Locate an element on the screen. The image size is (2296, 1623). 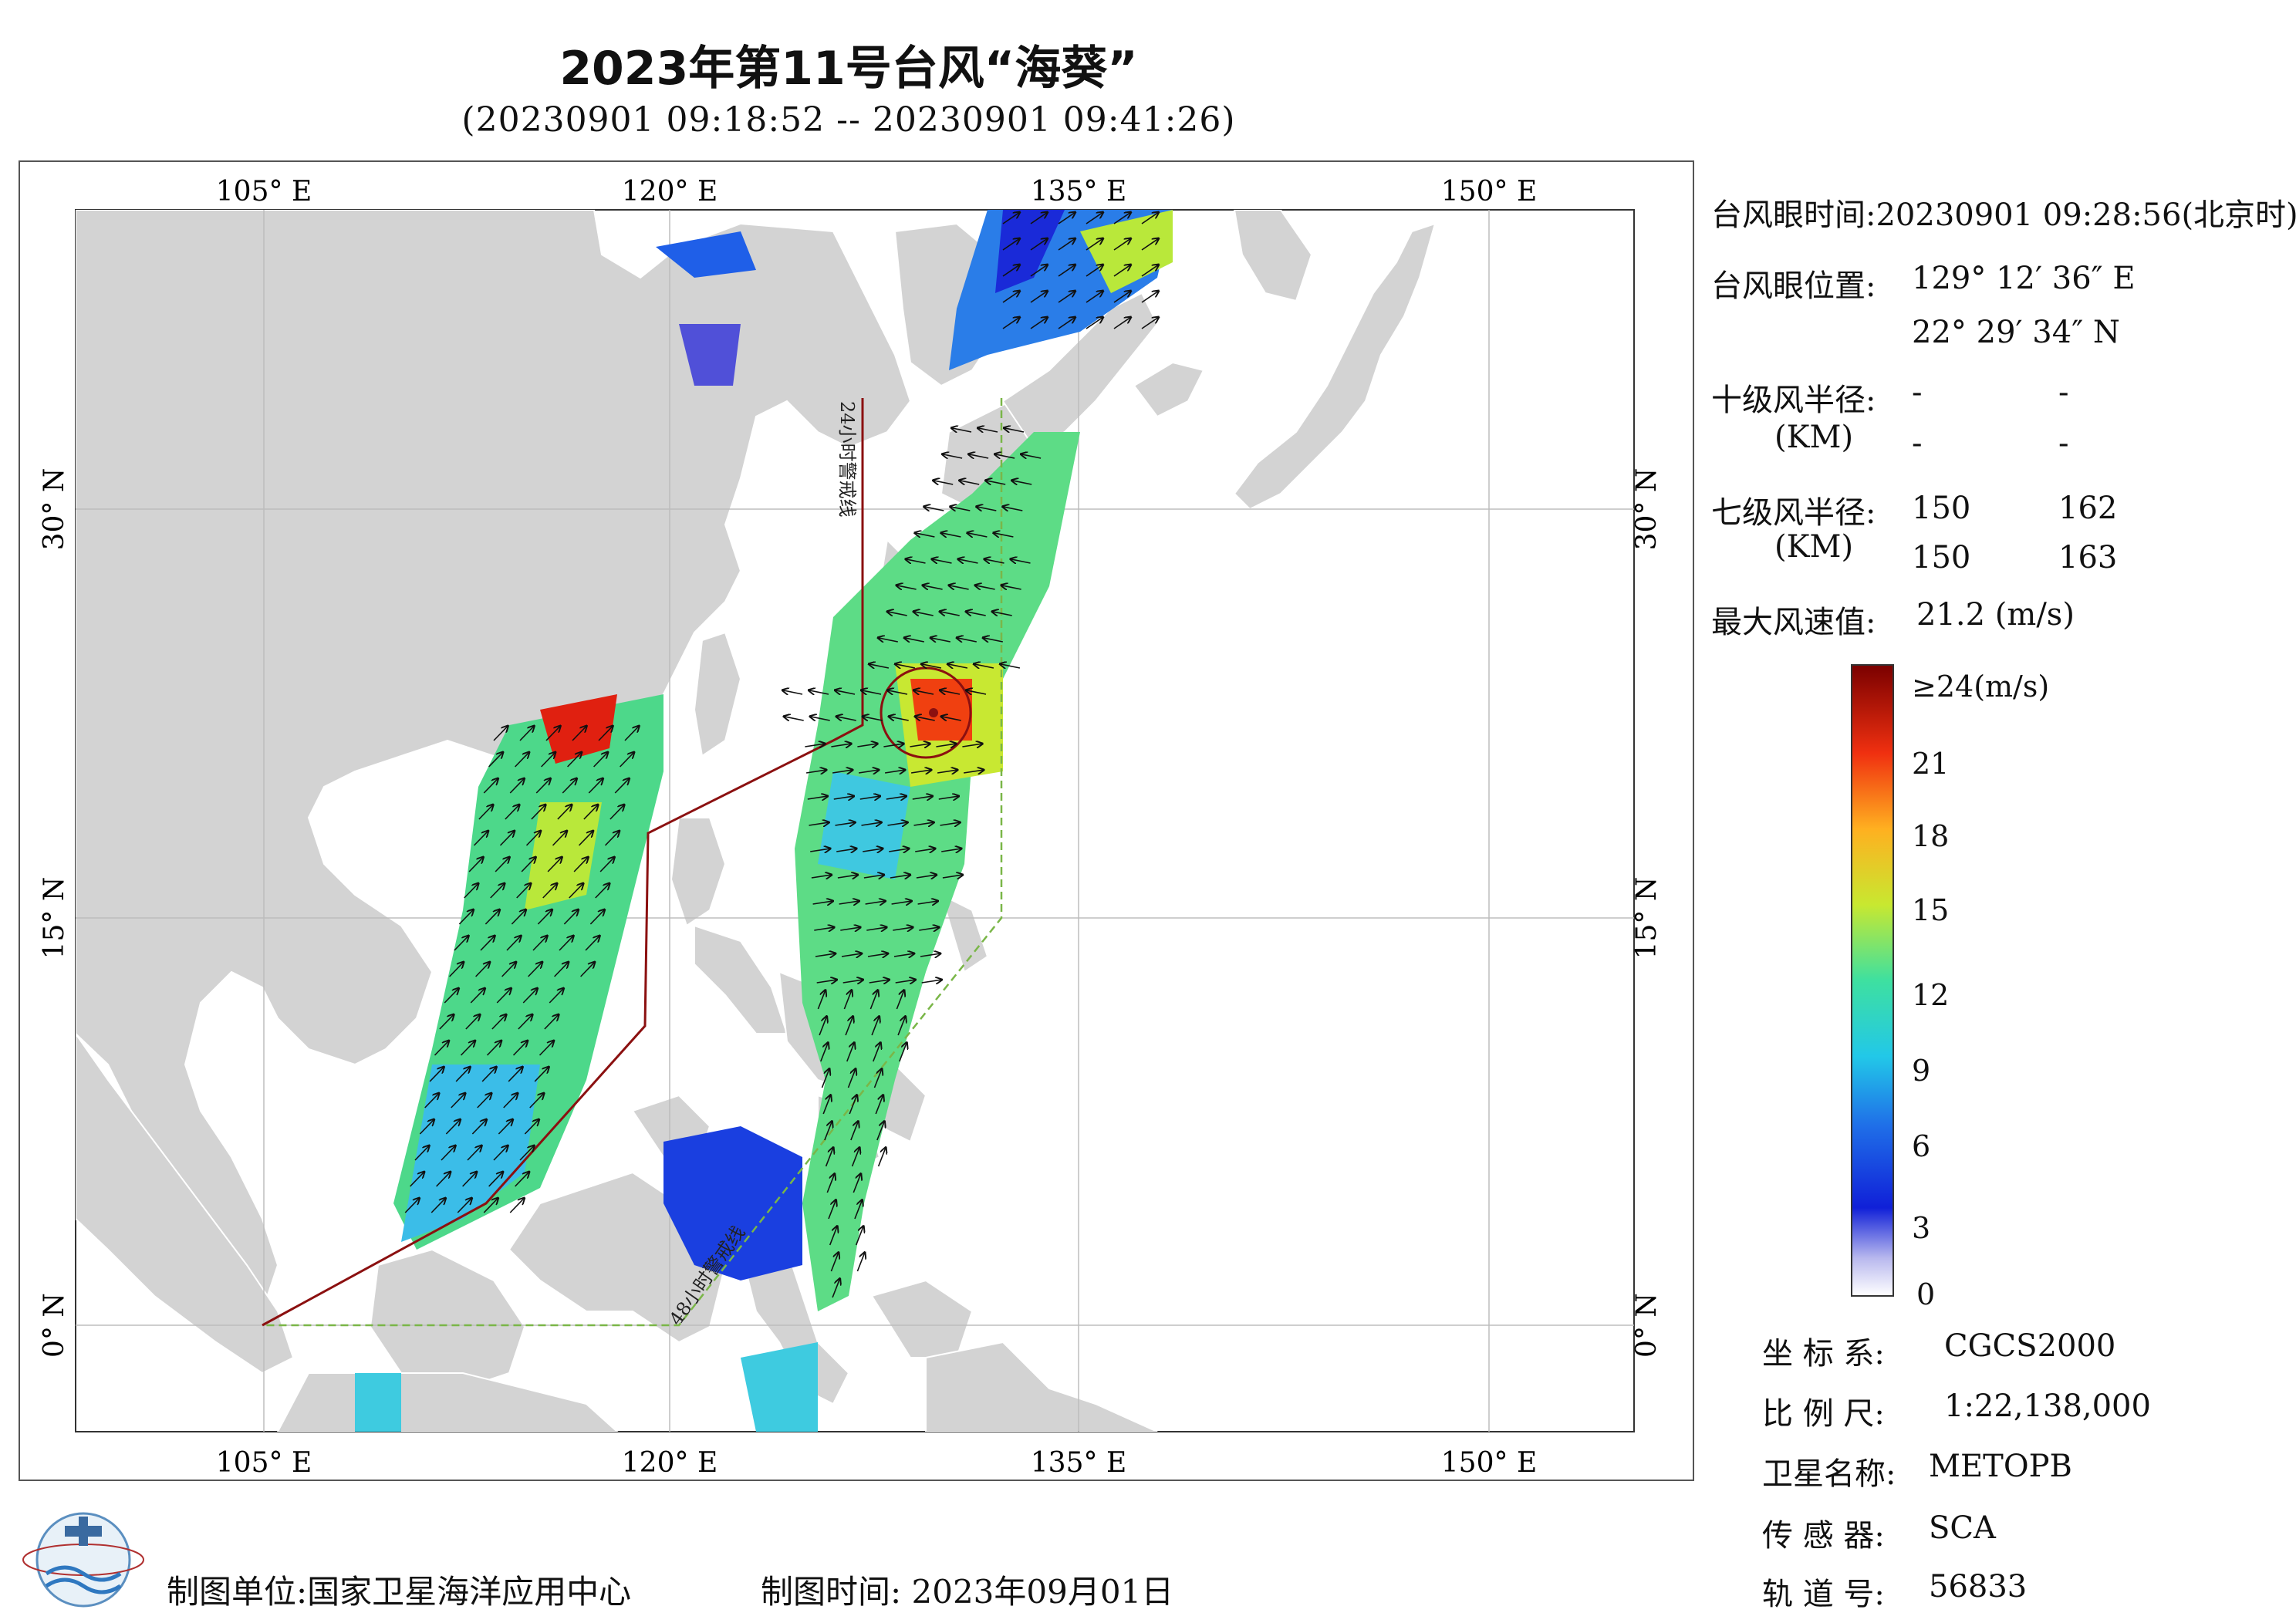
eye-time-row: 台风眼时间:20230901 09:28:56(北京时) is located at coordinates (2003, 212).